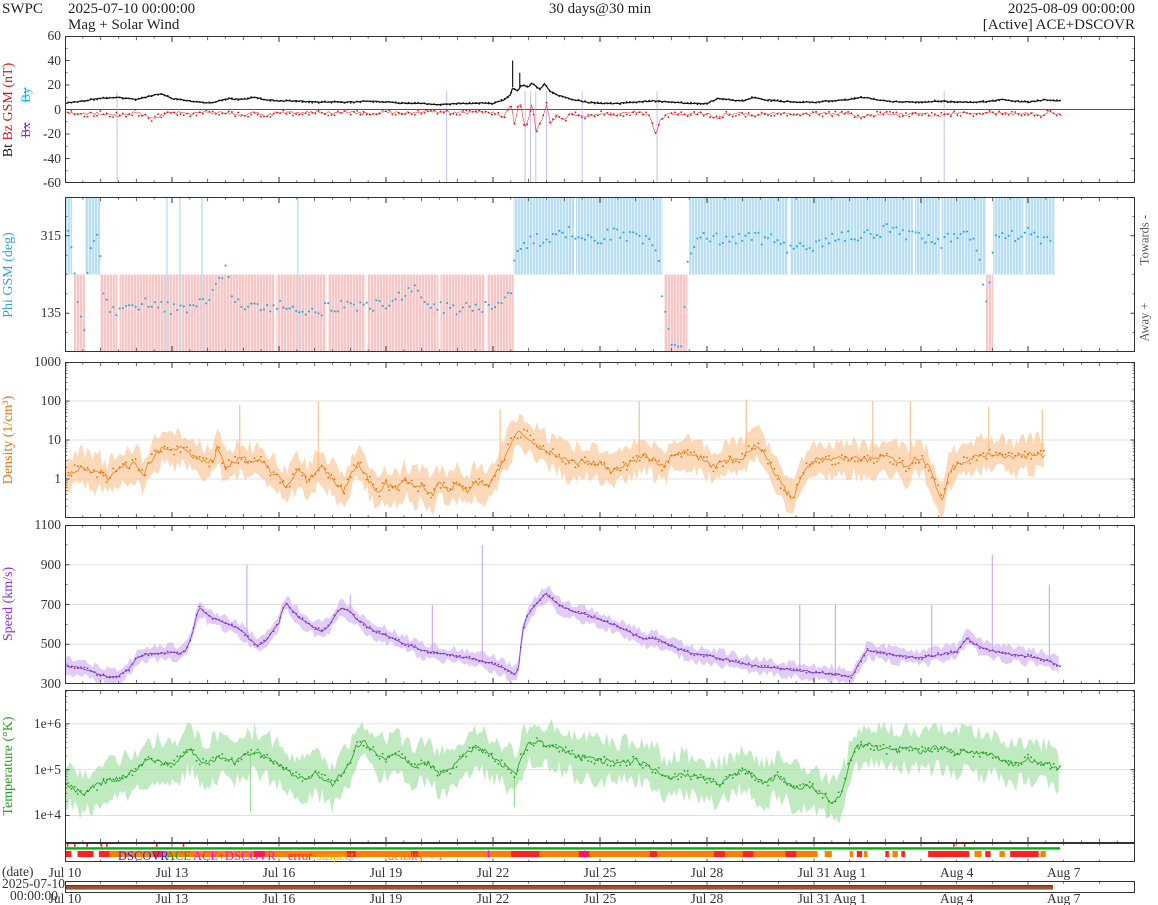  What do you see at coordinates (54, 60) in the screenshot?
I see `ytick-mag-40: 40` at bounding box center [54, 60].